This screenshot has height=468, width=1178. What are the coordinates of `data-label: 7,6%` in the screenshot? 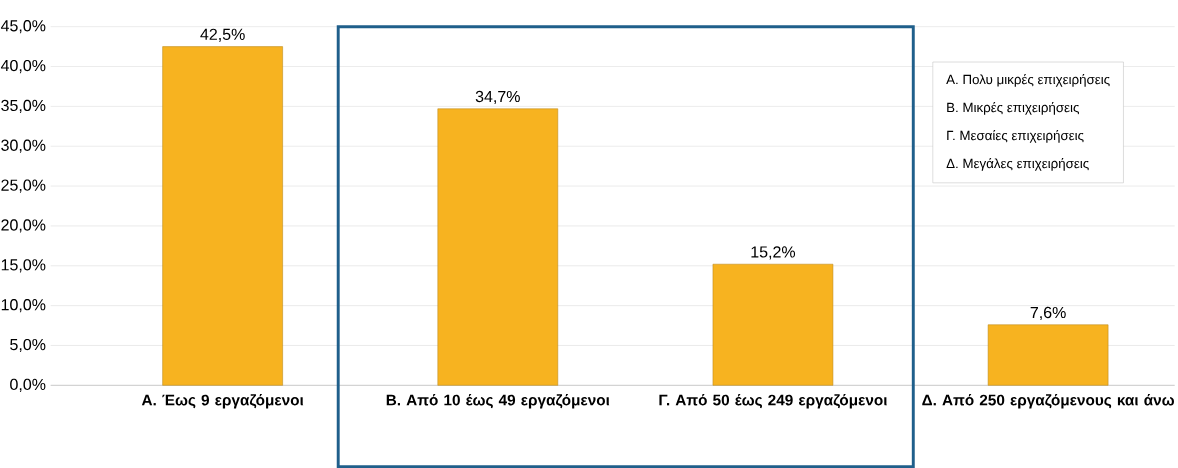 It's located at (1048, 313).